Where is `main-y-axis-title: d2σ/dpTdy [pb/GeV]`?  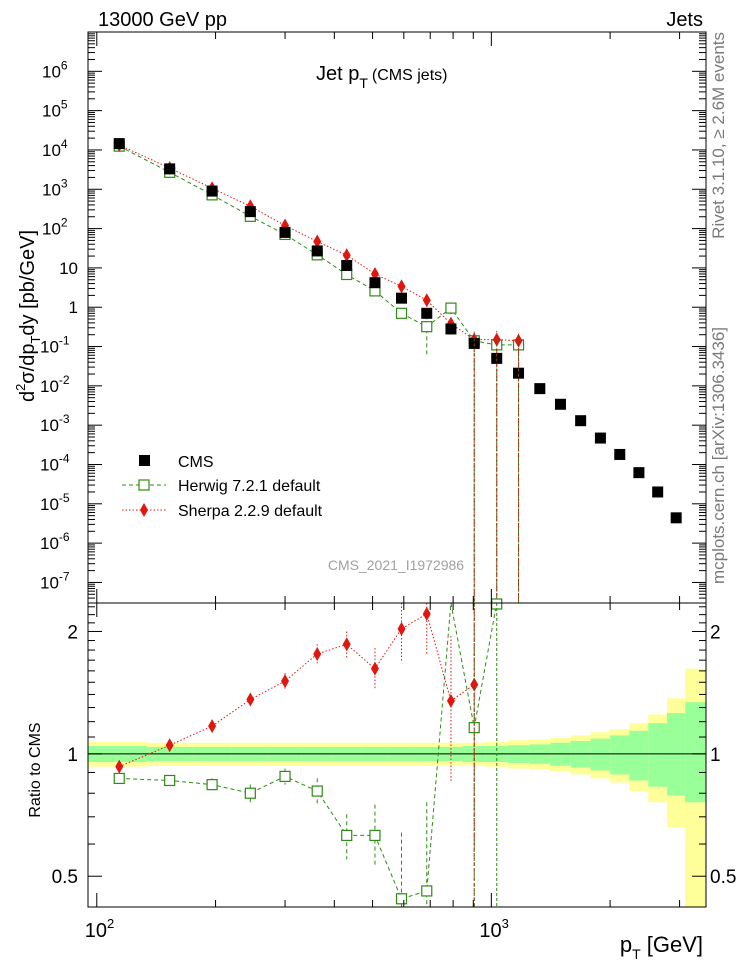
main-y-axis-title: d2σ/dpTdy [pb/GeV] is located at coordinates (28, 316).